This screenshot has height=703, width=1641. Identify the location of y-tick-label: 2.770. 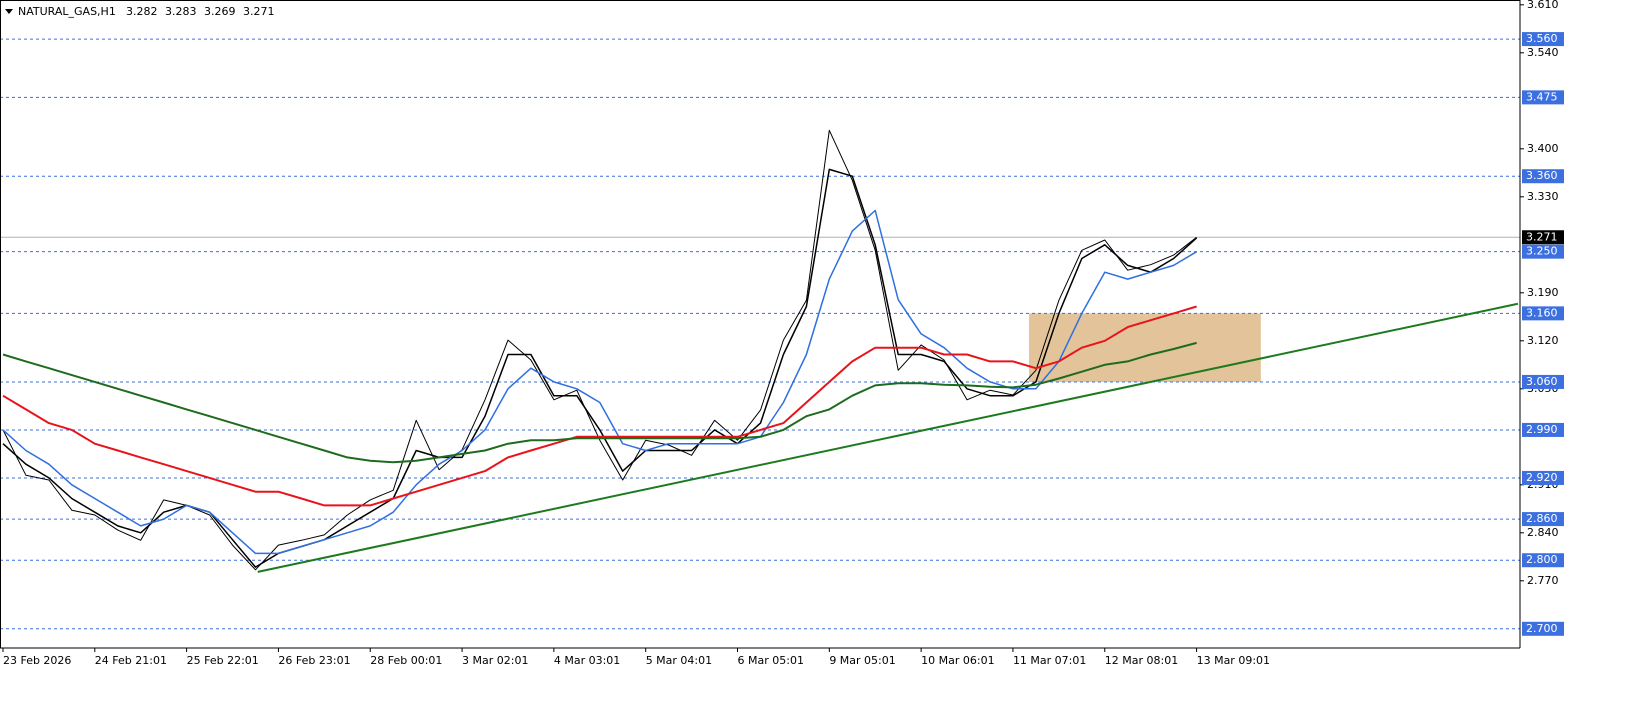
(1543, 580).